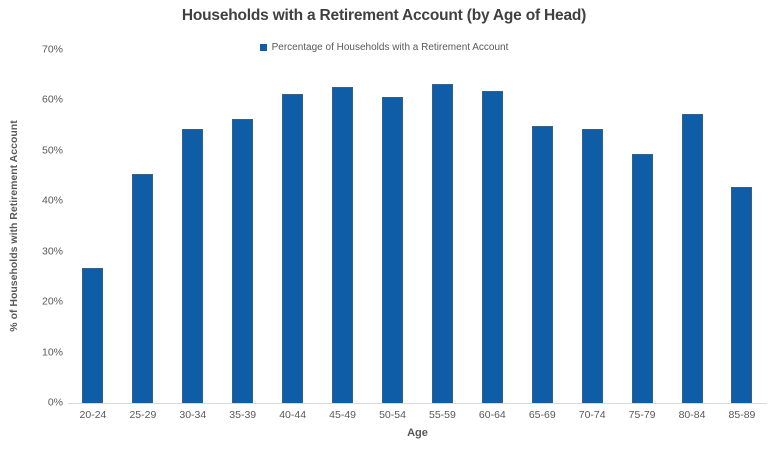 The image size is (768, 456). I want to click on x-tick-label: 25-29, so click(143, 415).